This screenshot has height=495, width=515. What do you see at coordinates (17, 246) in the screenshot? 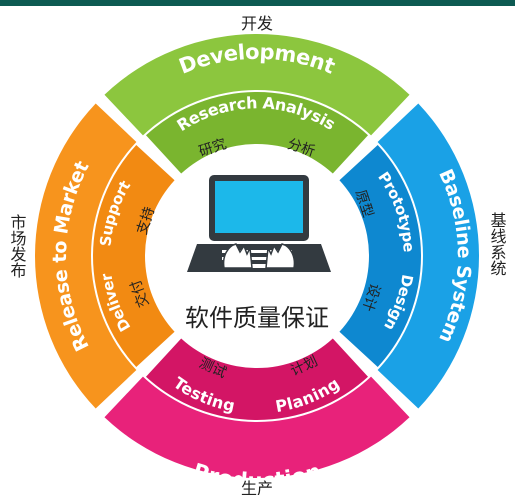
I see `release-zh-label: 市场发布` at bounding box center [17, 246].